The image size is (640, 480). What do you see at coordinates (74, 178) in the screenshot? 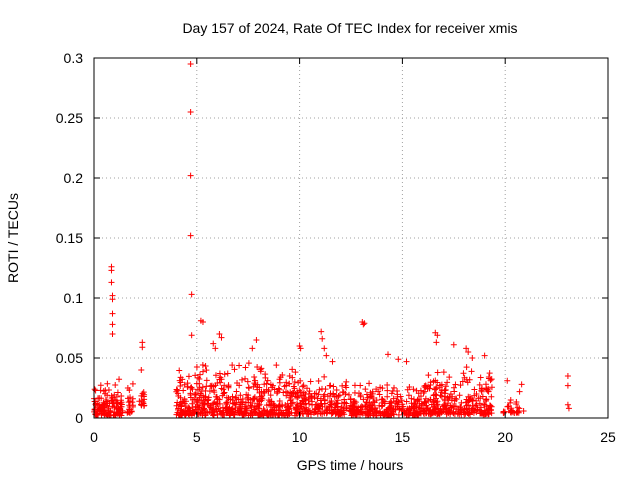
I see `y-tick-label: 0.2` at bounding box center [74, 178].